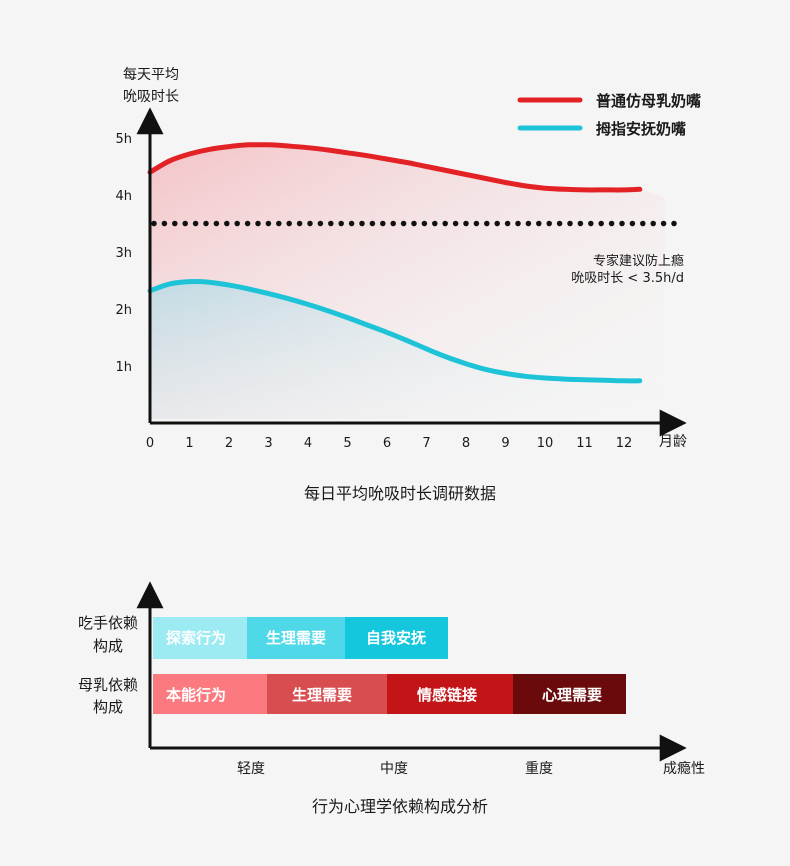  I want to click on chart1-y-ticks: 1h 2h 3h 4h 5h, so click(123, 253).